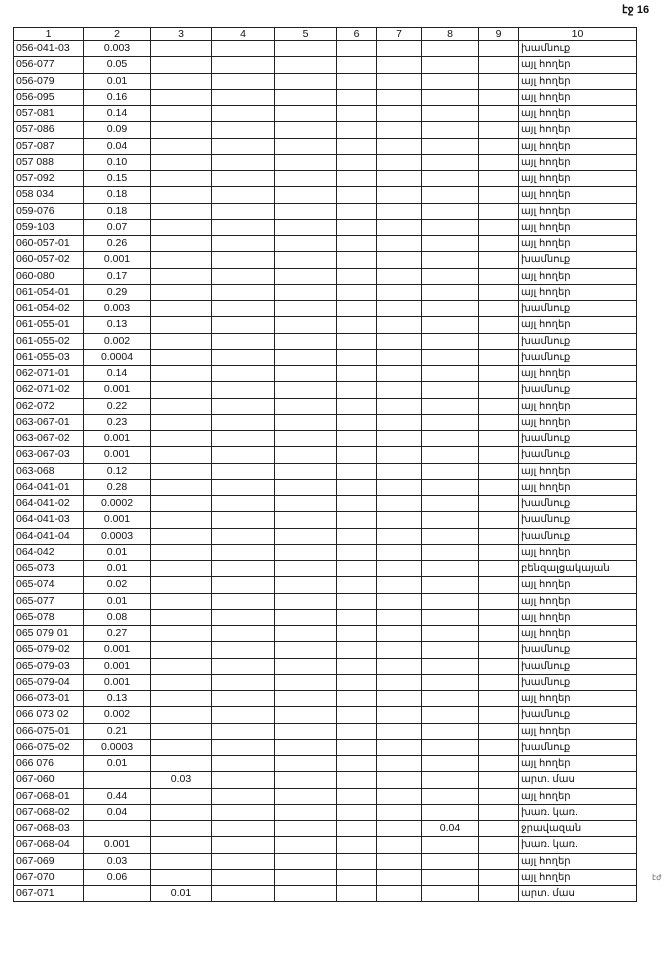  What do you see at coordinates (48, 812) in the screenshot?
I see `plot-code-cell: 067-068-02` at bounding box center [48, 812].